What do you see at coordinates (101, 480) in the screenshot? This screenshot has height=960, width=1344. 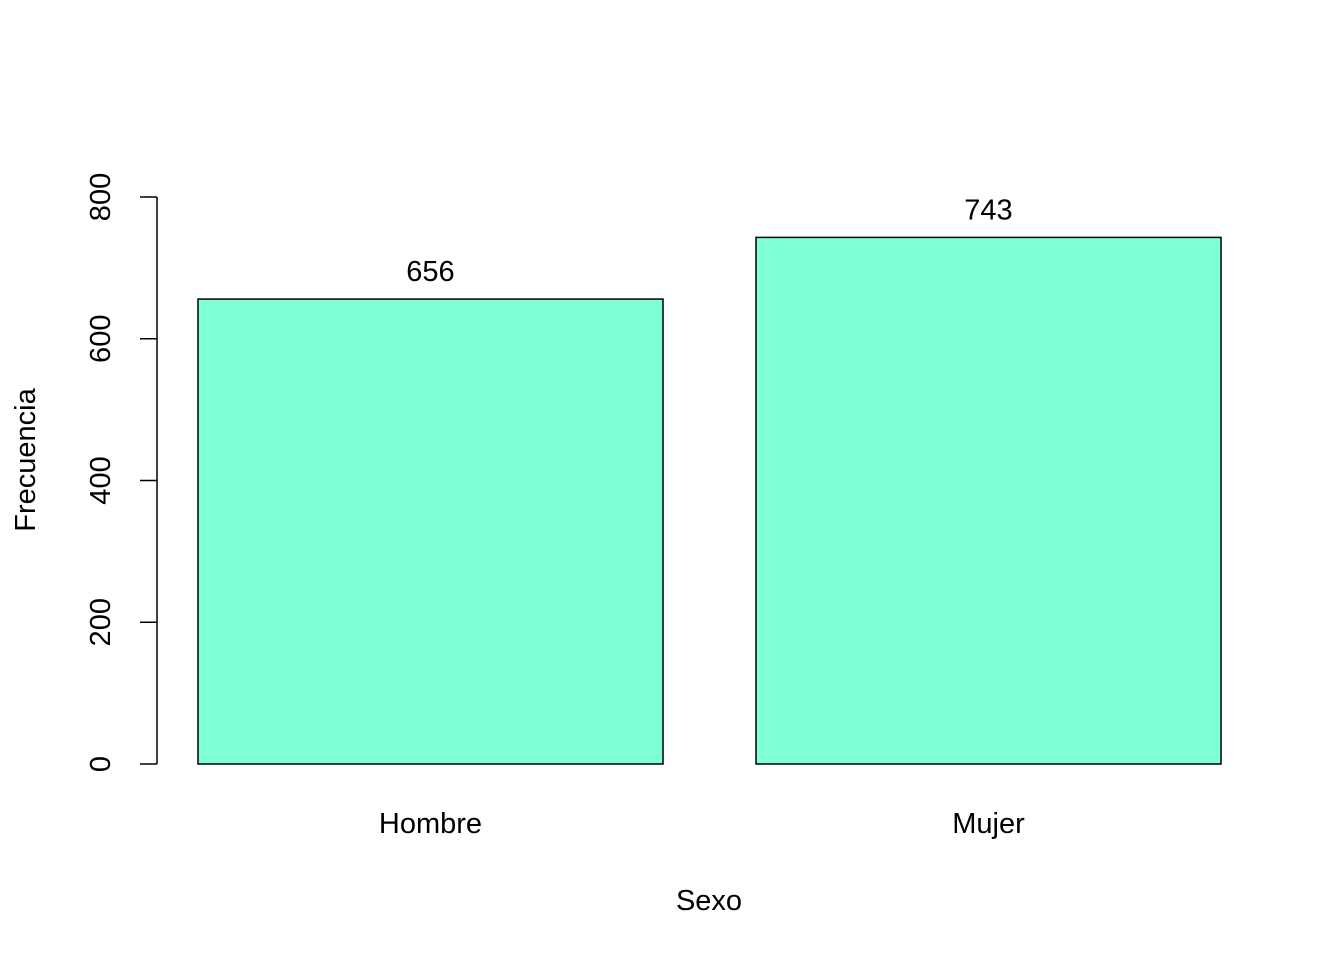 I see `y-tick-label: 400` at bounding box center [101, 480].